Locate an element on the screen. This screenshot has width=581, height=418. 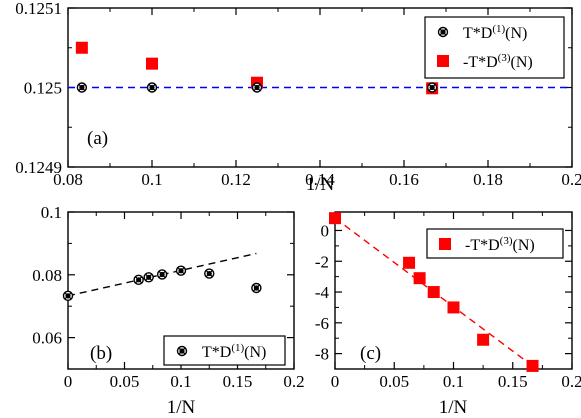
x-tick-label-a: 0.12 is located at coordinates (236, 179).